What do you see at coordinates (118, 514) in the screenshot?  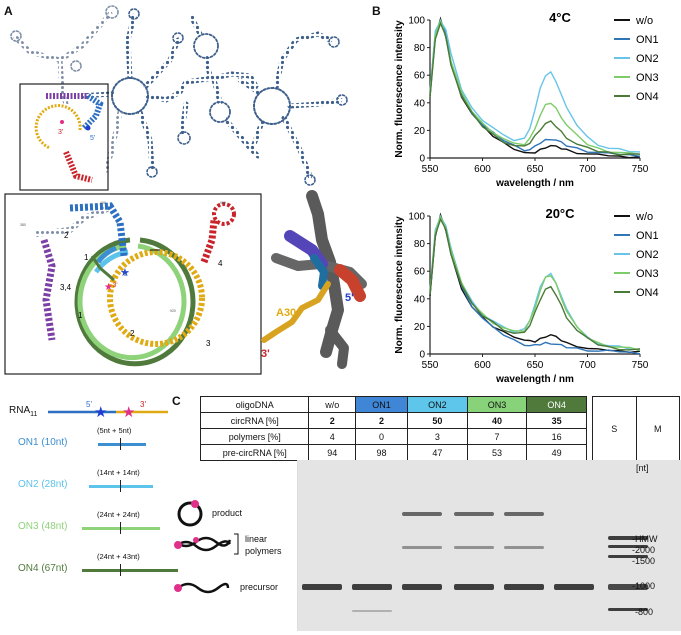 I see `construct-arms: (24nt + 24nt)` at bounding box center [118, 514].